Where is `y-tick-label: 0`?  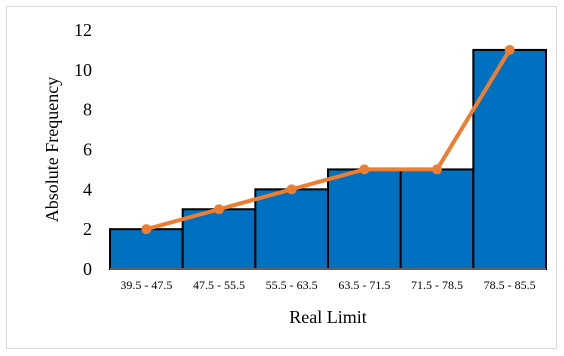 y-tick-label: 0 is located at coordinates (87, 269).